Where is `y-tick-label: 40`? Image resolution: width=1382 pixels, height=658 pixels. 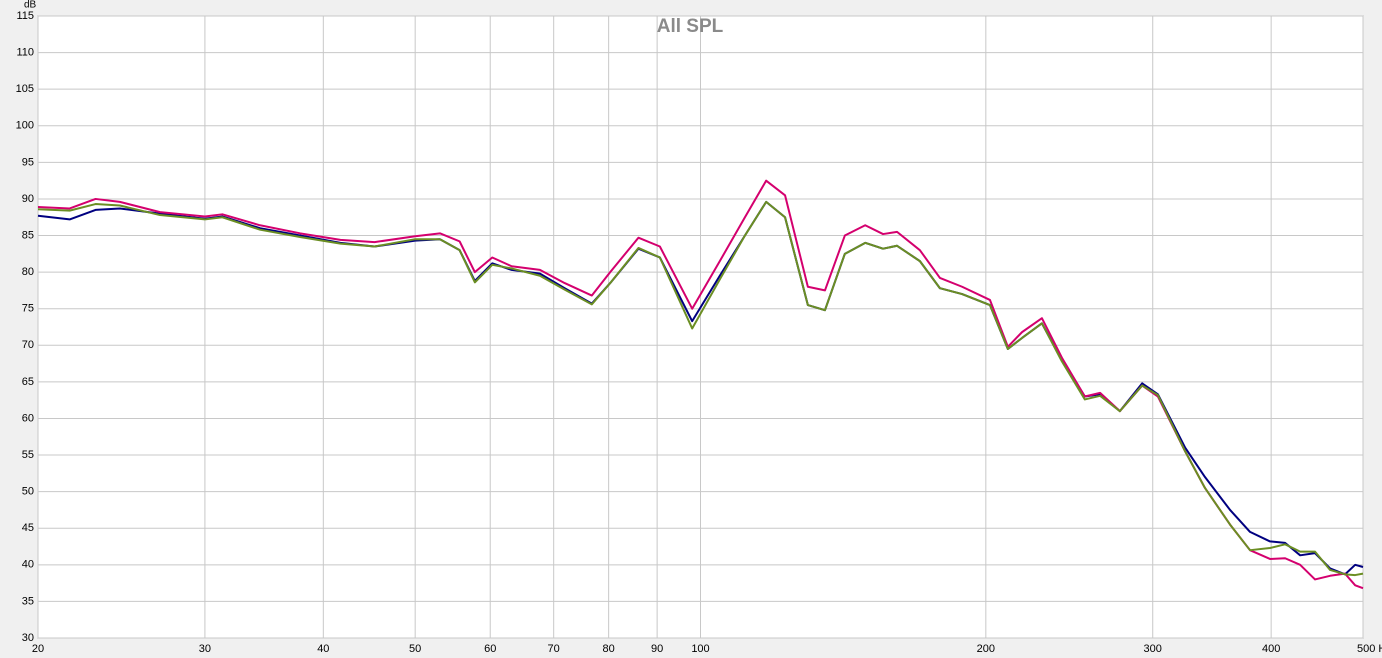
y-tick-label: 40 is located at coordinates (28, 565).